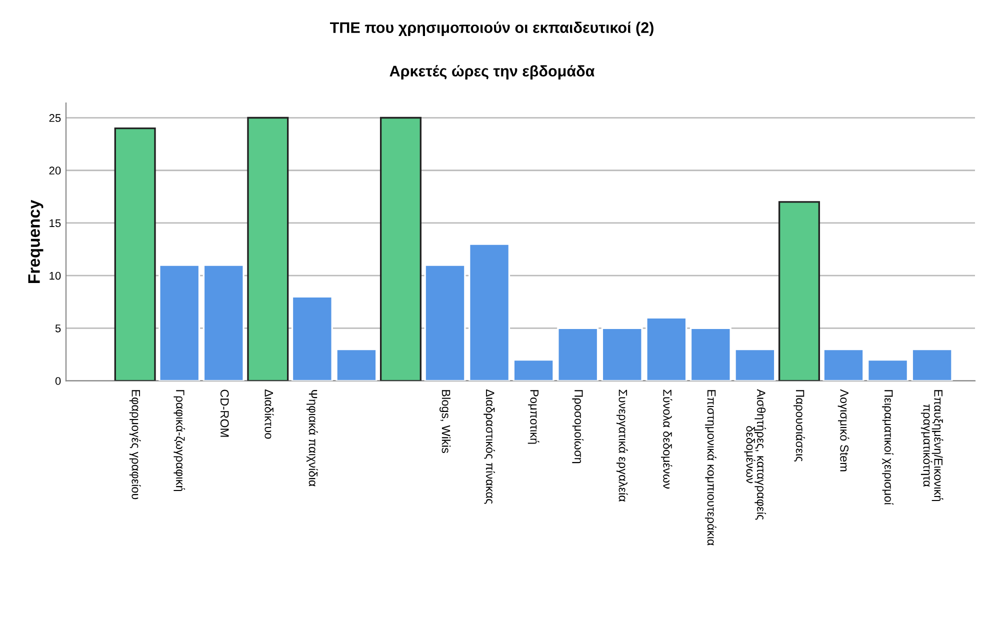 This screenshot has height=640, width=984. Describe the element at coordinates (489, 446) in the screenshot. I see `x-tick-label: Διαδραστικός πίνακας` at that location.